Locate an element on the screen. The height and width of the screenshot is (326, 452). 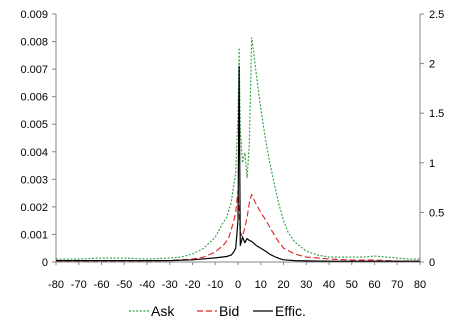
y-tick-label-left: 0.006 is located at coordinates (34, 98).